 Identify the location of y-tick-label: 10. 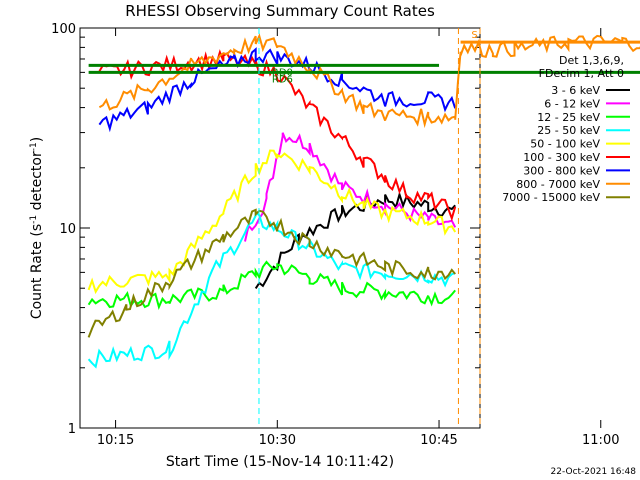
(67, 229).